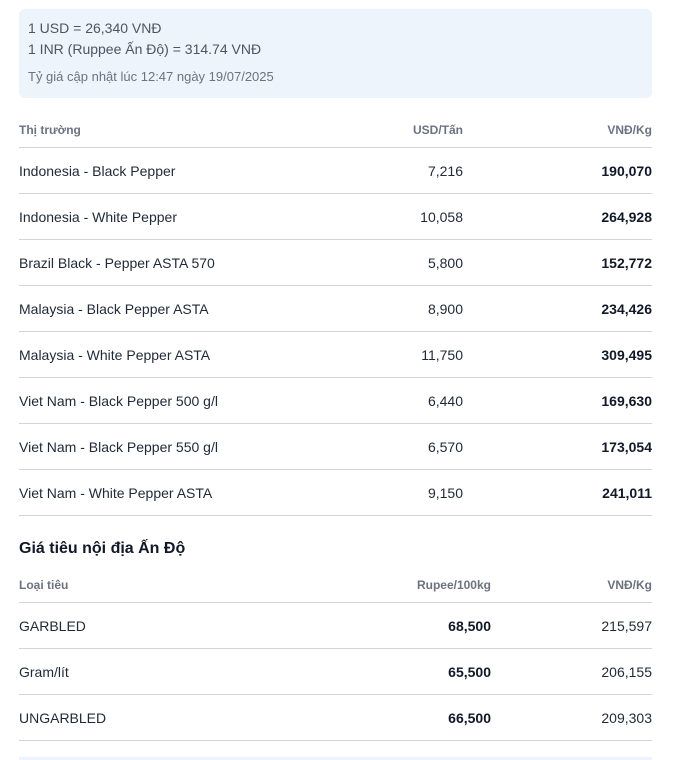  What do you see at coordinates (171, 492) in the screenshot?
I see `cell-market: Viet Nam - White Pepper ASTA` at bounding box center [171, 492].